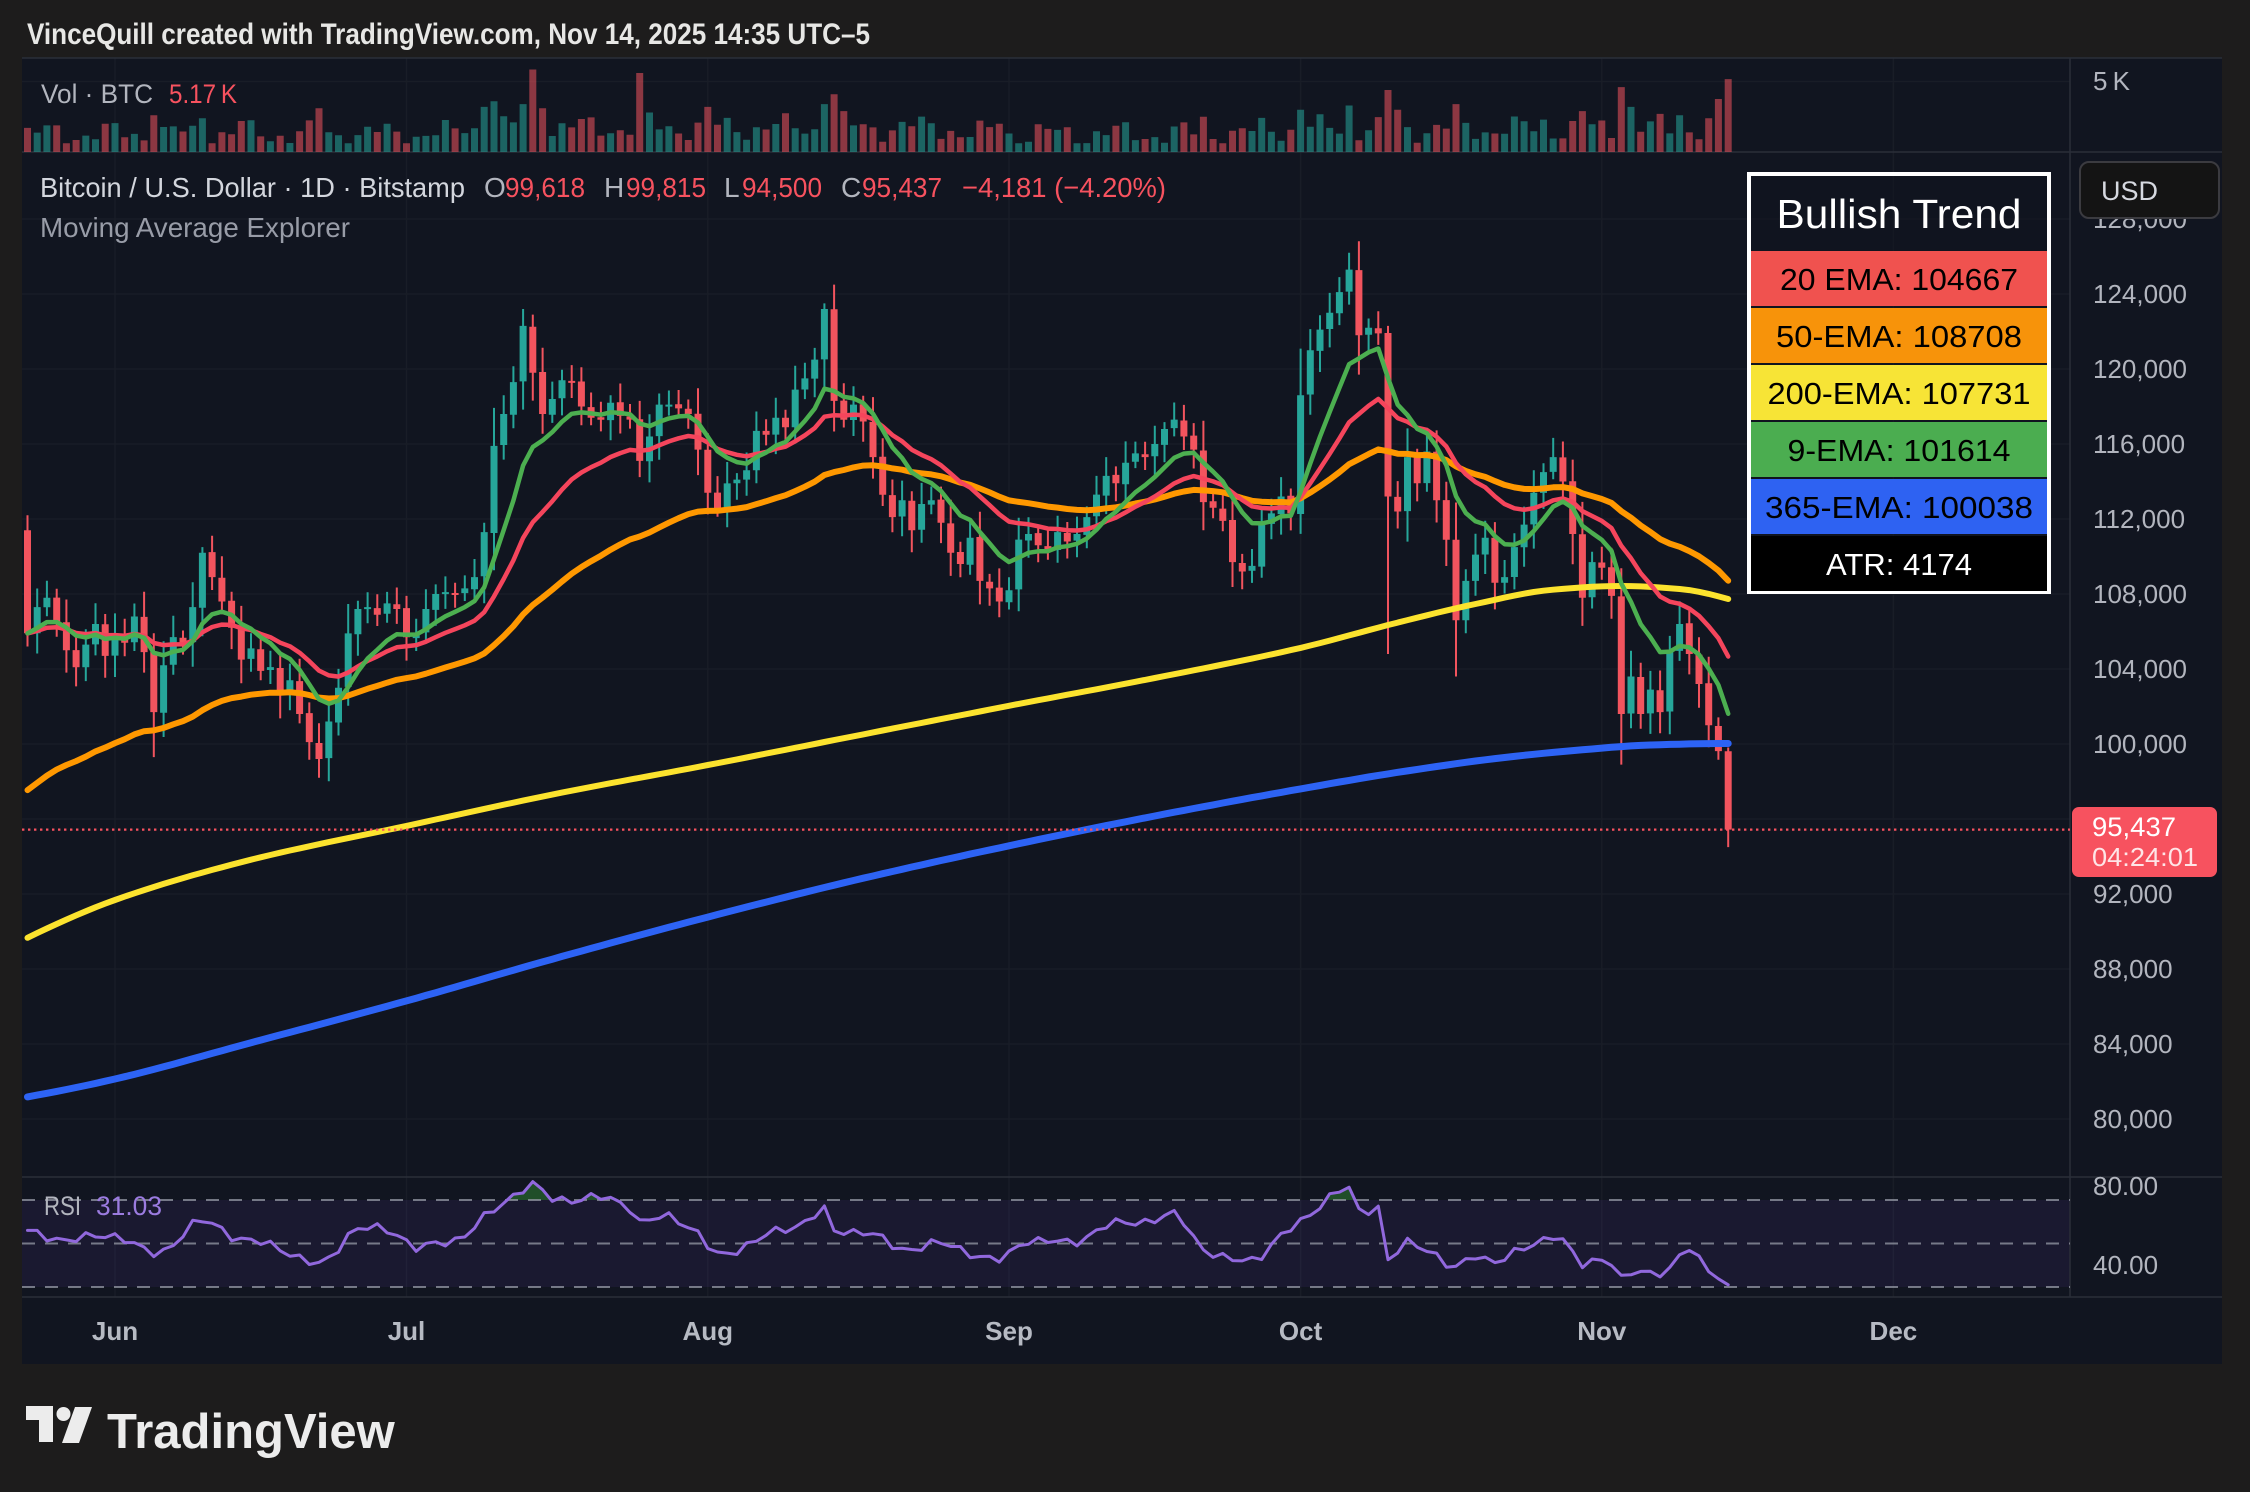 The image size is (2250, 1492). Describe the element at coordinates (1301, 1331) in the screenshot. I see `svg-text: Oct` at that location.